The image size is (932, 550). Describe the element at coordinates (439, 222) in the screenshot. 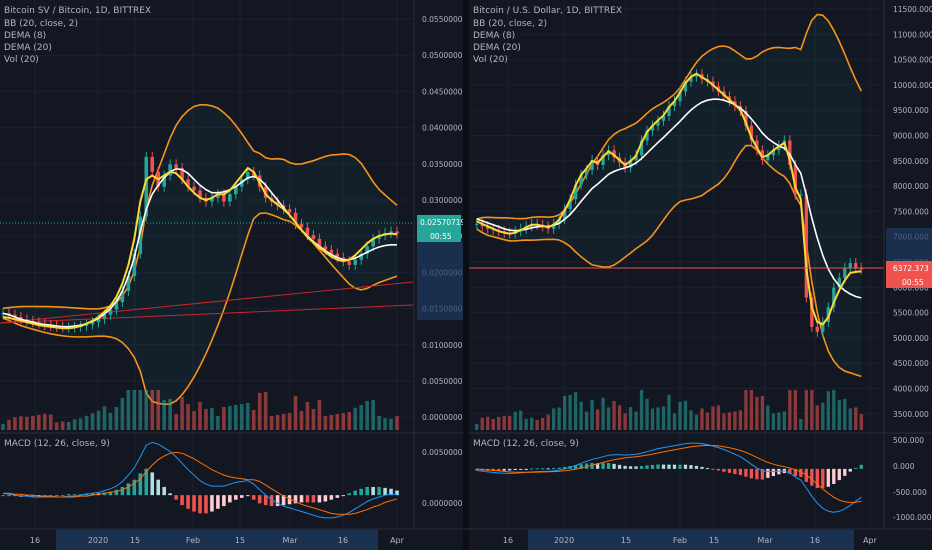

I see `left-last-price-badge` at that location.